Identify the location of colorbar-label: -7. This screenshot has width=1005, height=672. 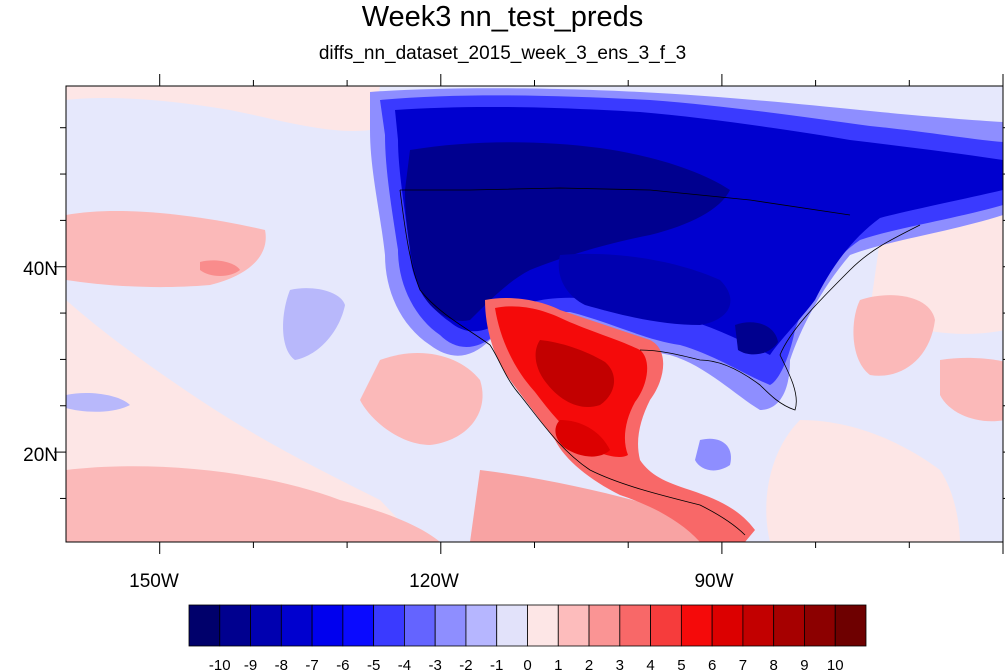
(311, 664).